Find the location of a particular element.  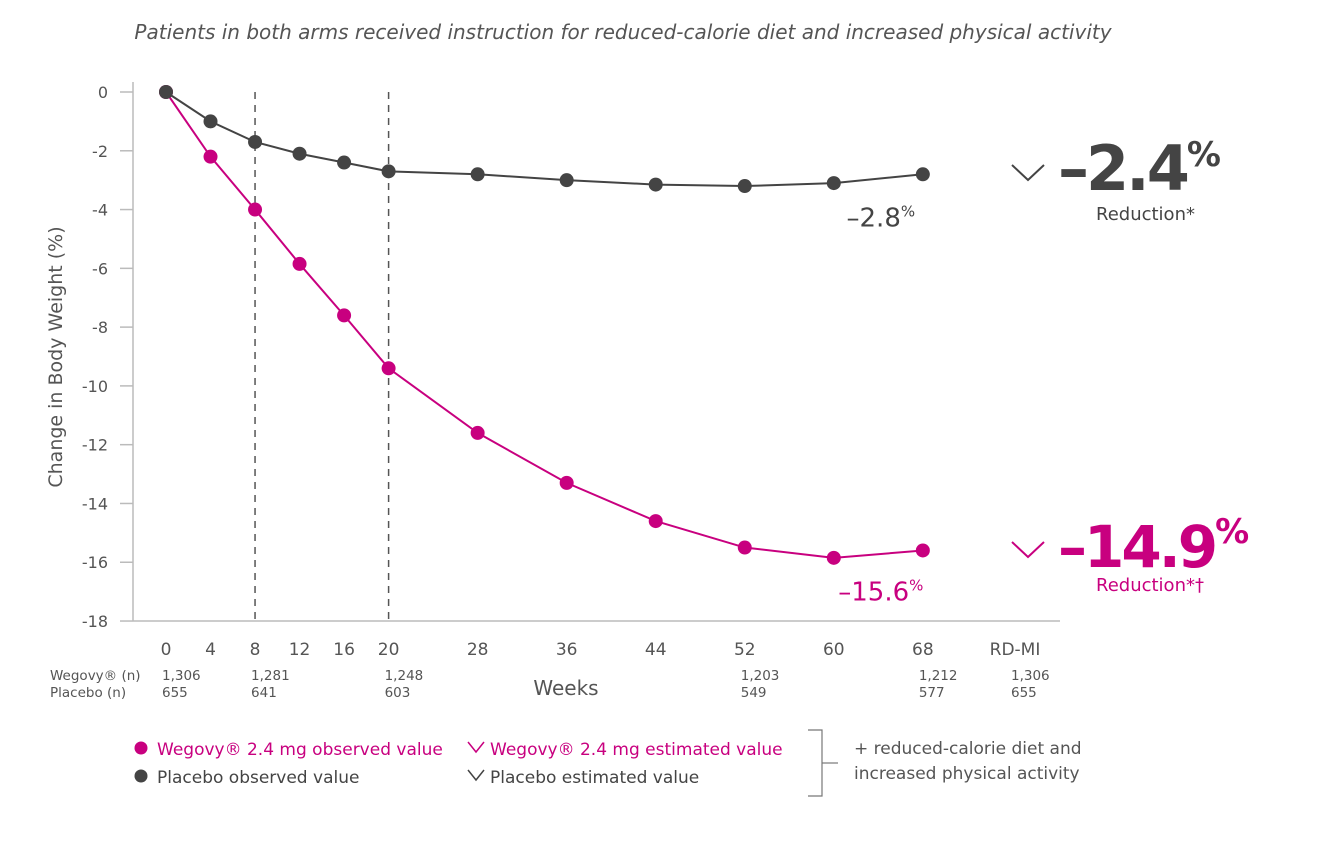

n-cell: 1,203 is located at coordinates (760, 676).